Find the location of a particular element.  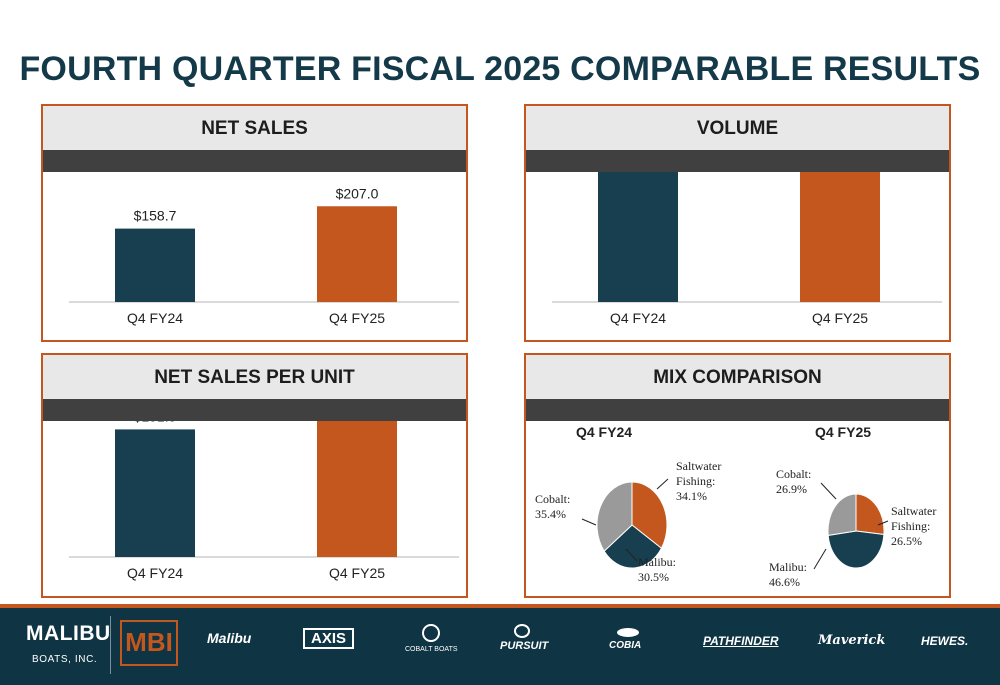

volume-chart: 1,045Q4 FY241,221Q4 FY25 is located at coordinates (747, 249).